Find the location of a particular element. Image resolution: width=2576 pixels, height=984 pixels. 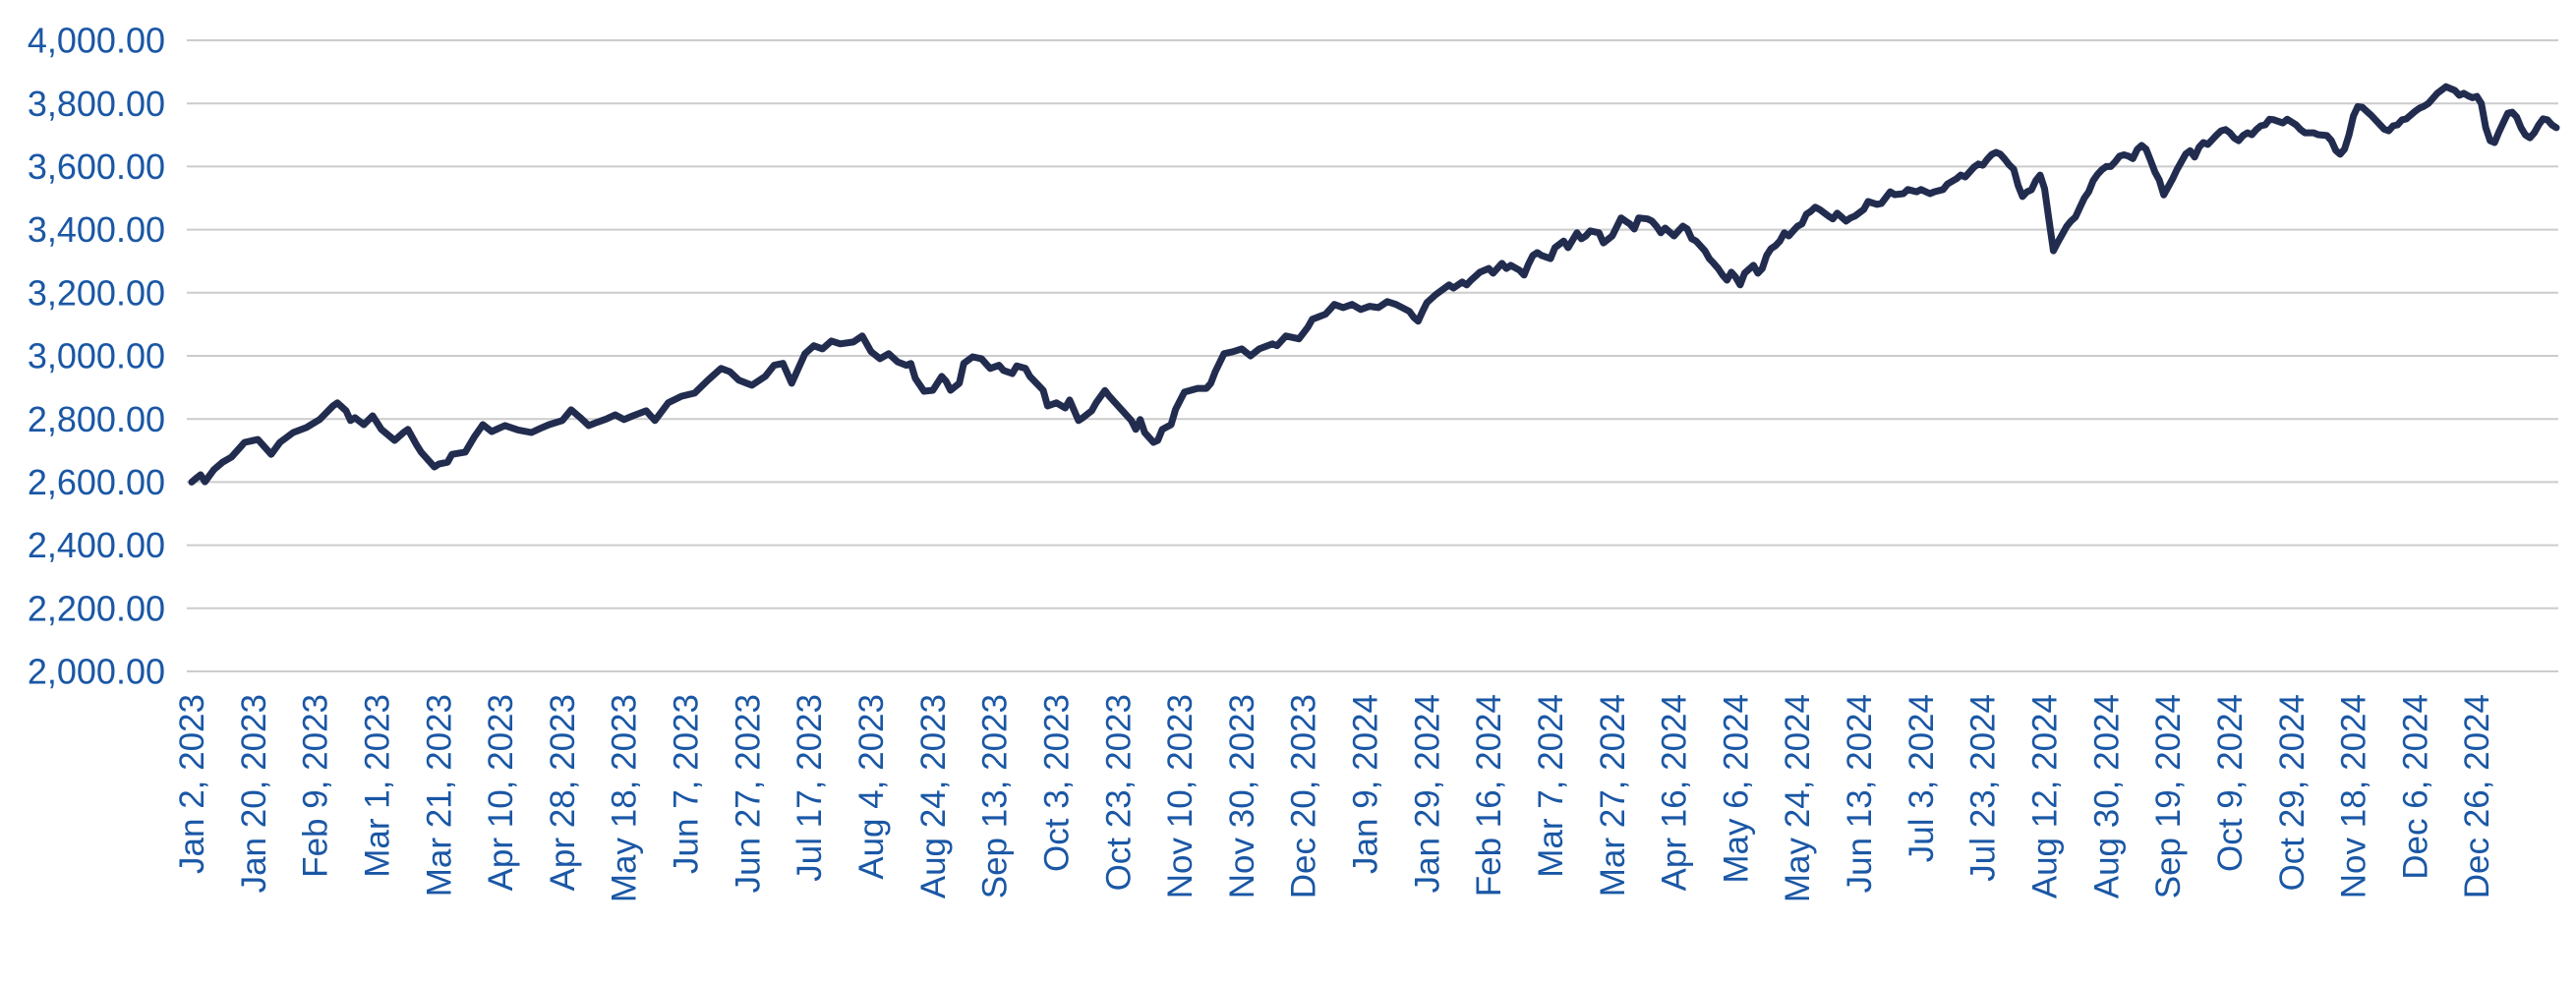

x-axis-tick-label: Jan 29, 2024 is located at coordinates (1427, 794).